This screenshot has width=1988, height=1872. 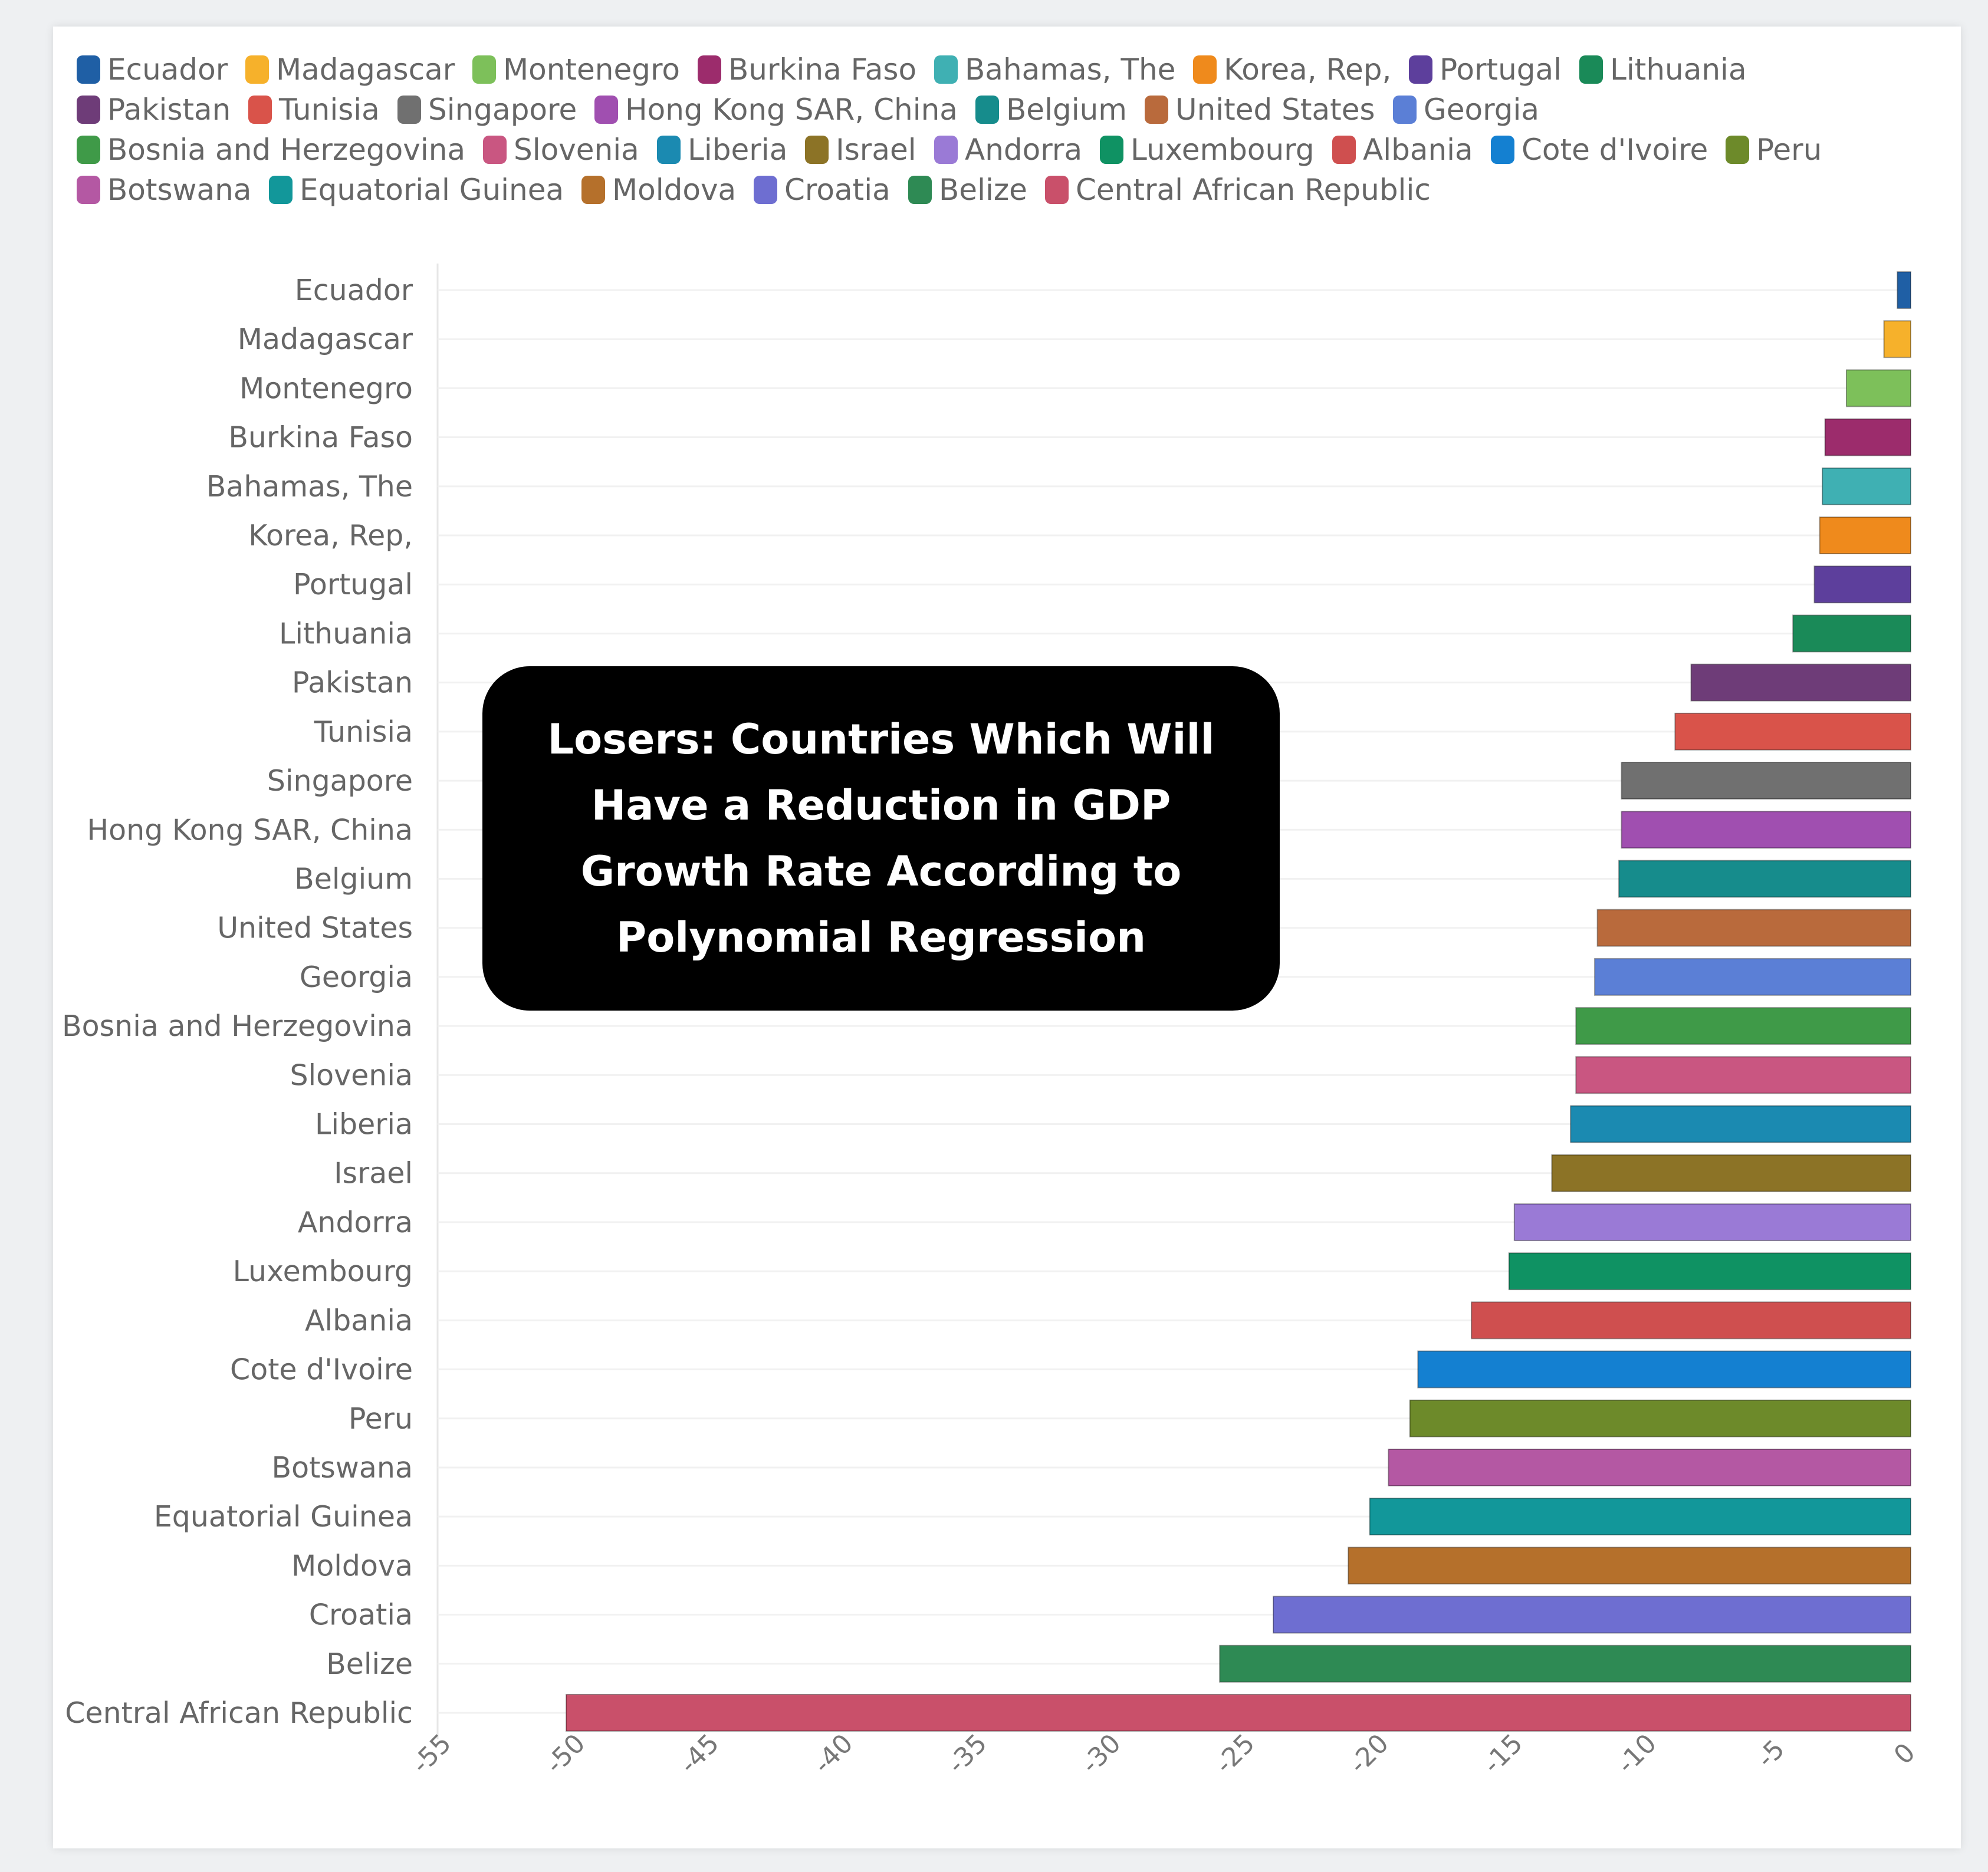 What do you see at coordinates (1709, 1271) in the screenshot?
I see `bar-luxembourg` at bounding box center [1709, 1271].